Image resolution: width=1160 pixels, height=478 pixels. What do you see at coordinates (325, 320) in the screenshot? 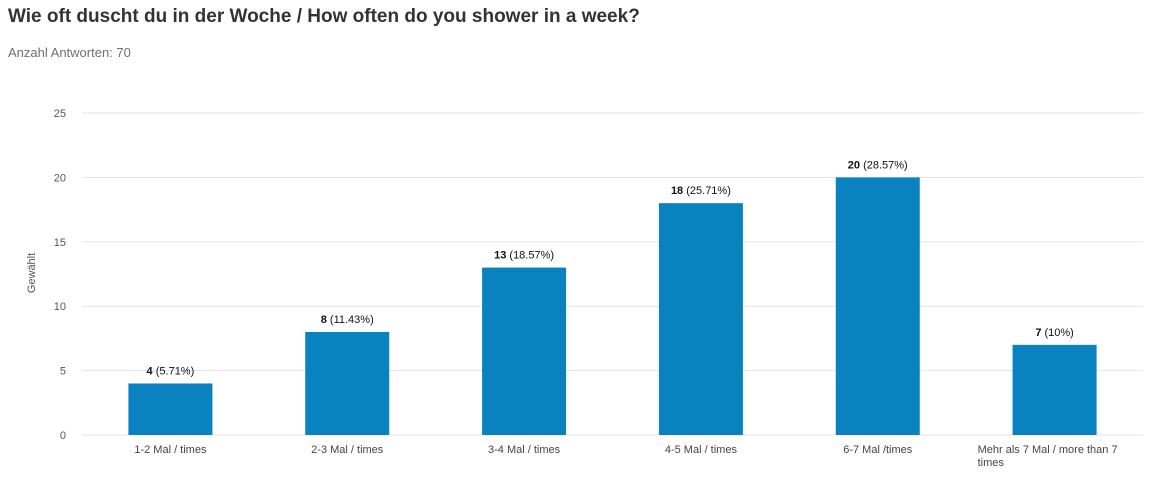
I see `bar-count: 8` at bounding box center [325, 320].